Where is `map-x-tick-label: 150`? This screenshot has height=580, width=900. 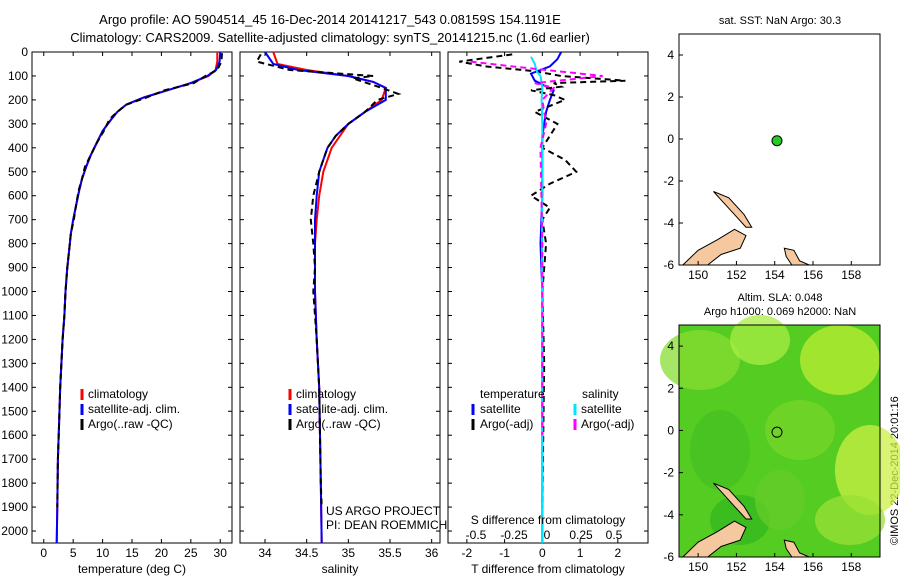
map-x-tick-label: 150 is located at coordinates (698, 275).